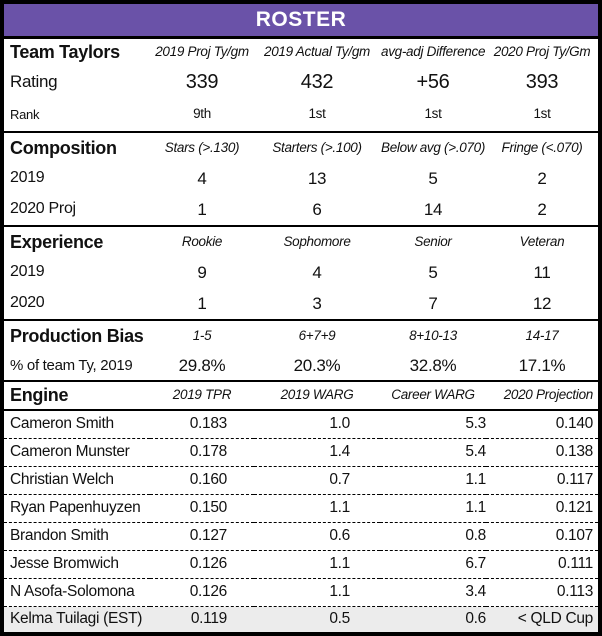  Describe the element at coordinates (77, 452) in the screenshot. I see `player-name: Cameron Munster` at that location.